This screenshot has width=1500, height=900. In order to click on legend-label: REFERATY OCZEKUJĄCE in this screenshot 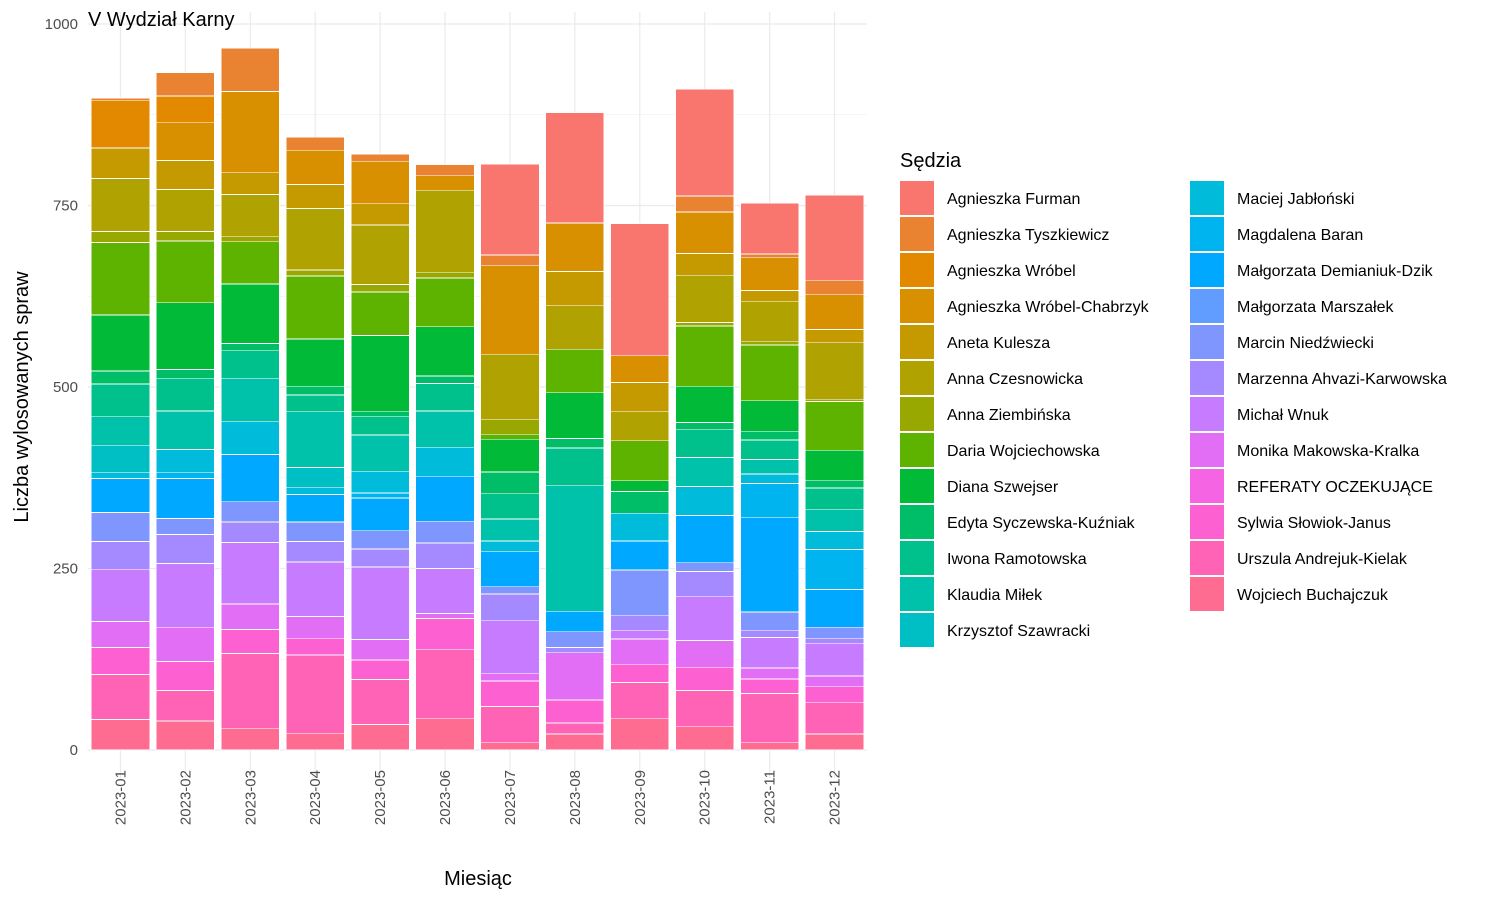, I will do `click(1335, 487)`.